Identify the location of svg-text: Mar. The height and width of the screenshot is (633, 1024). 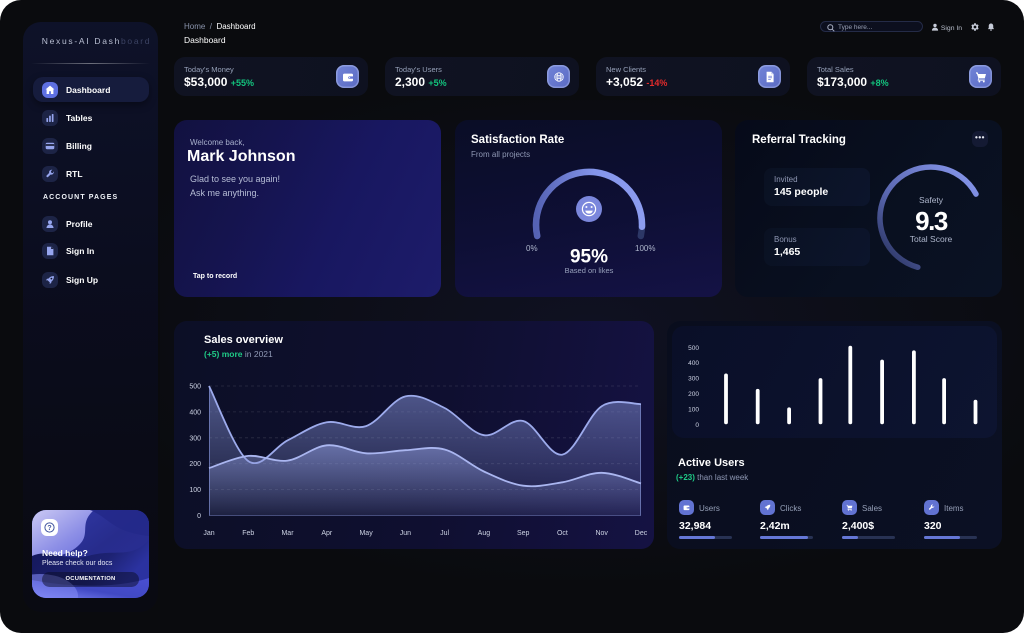
(287, 533).